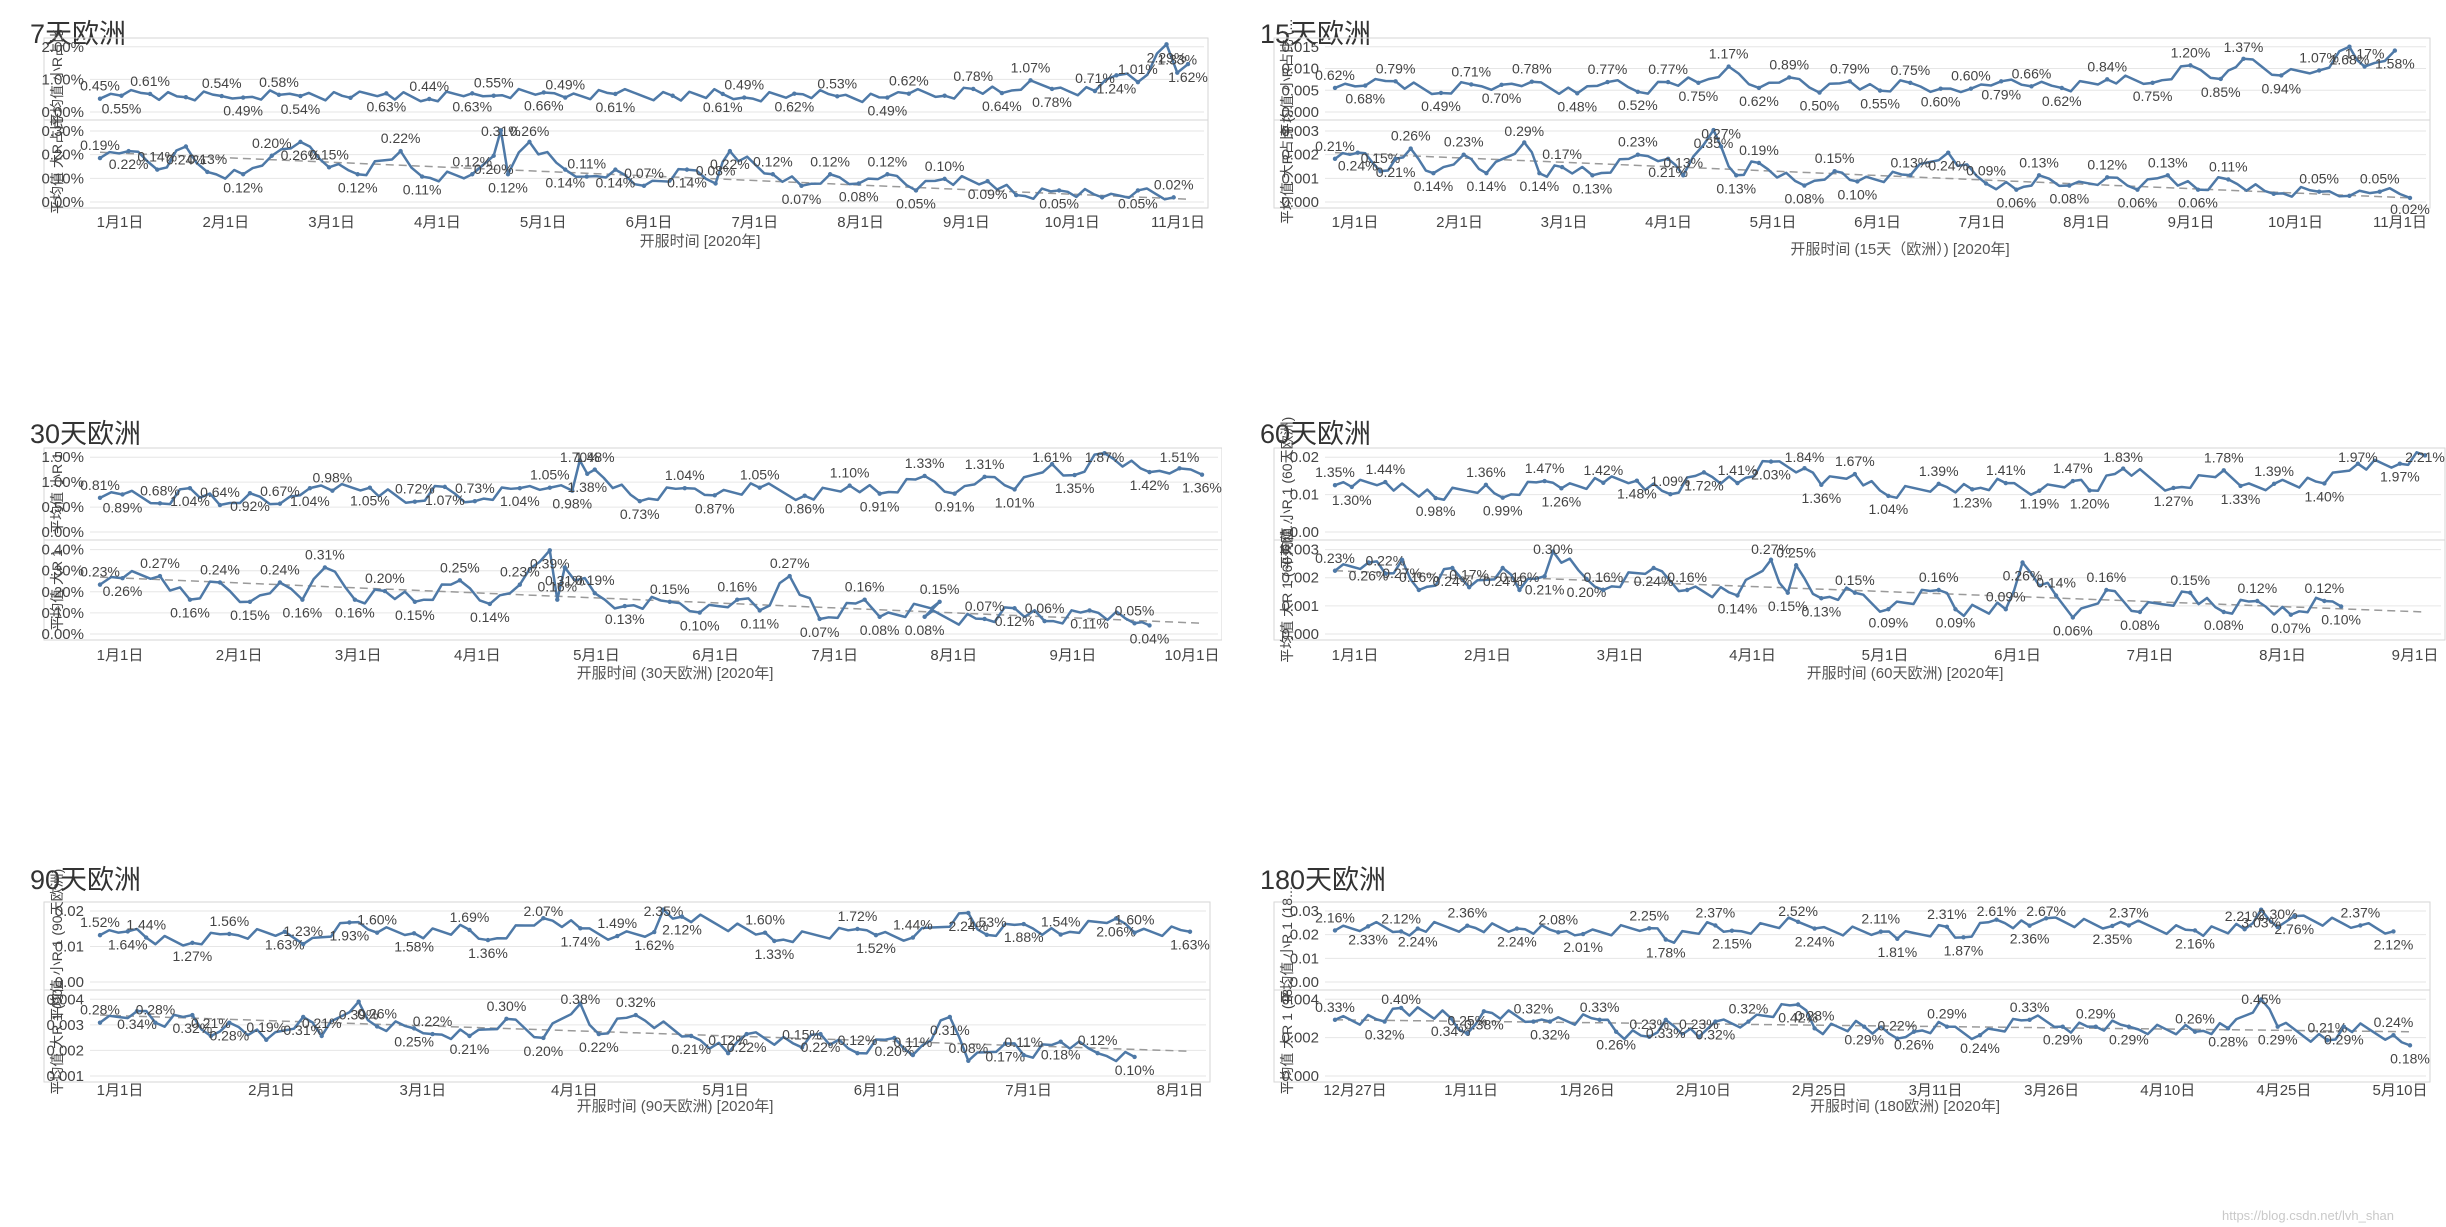  I want to click on data-label: 0.30%, so click(1553, 549).